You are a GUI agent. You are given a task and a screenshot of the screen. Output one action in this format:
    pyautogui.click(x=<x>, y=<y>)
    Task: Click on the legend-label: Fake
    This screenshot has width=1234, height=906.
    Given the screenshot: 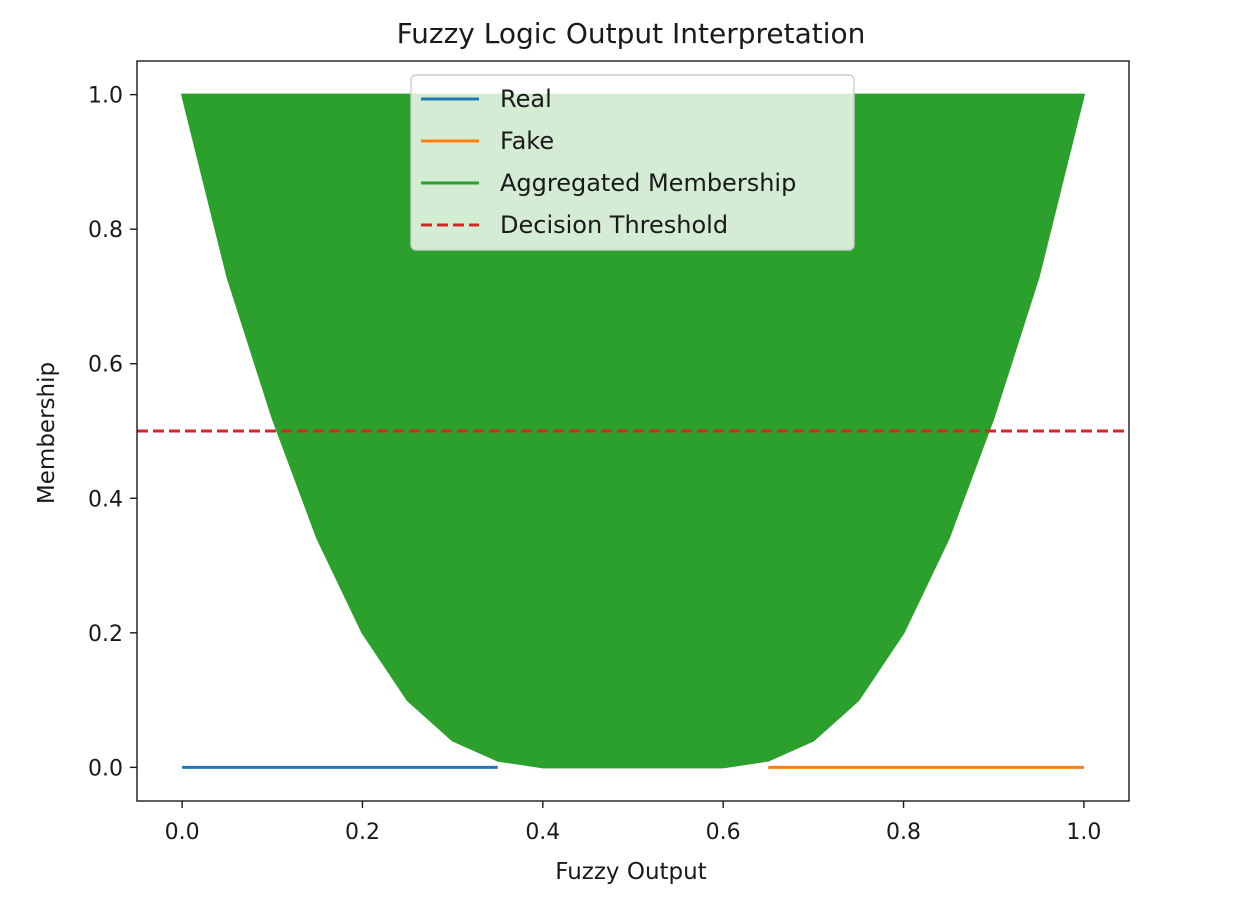 What is the action you would take?
    pyautogui.click(x=527, y=141)
    